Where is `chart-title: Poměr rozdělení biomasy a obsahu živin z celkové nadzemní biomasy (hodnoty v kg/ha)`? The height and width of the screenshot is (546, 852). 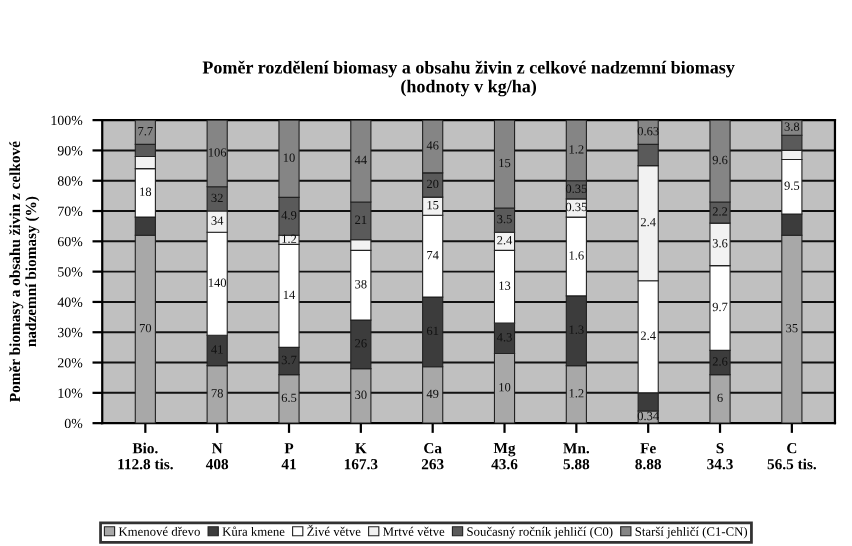
chart-title: Poměr rozdělení biomasy a obsahu živin z celkové nadzemní biomasy (hodnoty v kg/ha) is located at coordinates (468, 78).